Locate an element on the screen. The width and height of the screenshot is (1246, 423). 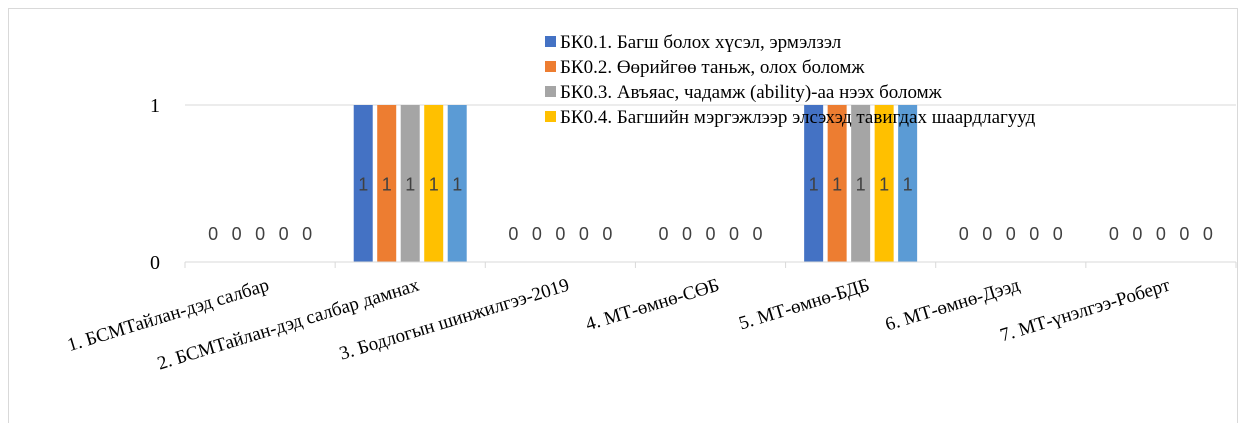
x-tick-label: 2. БСМТайлан-дэд салбар дамнах is located at coordinates (288, 325).